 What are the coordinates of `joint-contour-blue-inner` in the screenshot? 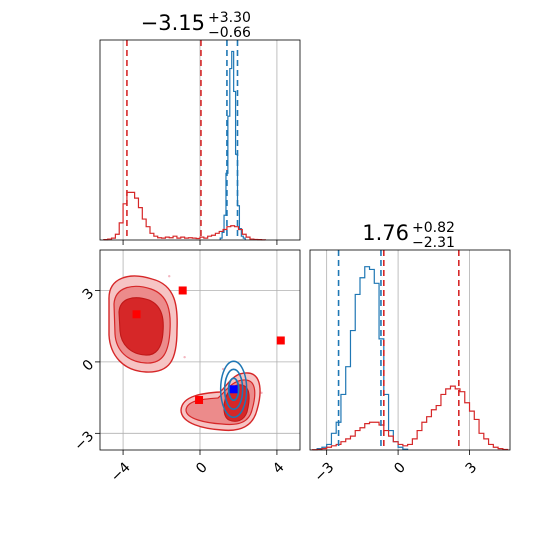 It's located at (233, 389).